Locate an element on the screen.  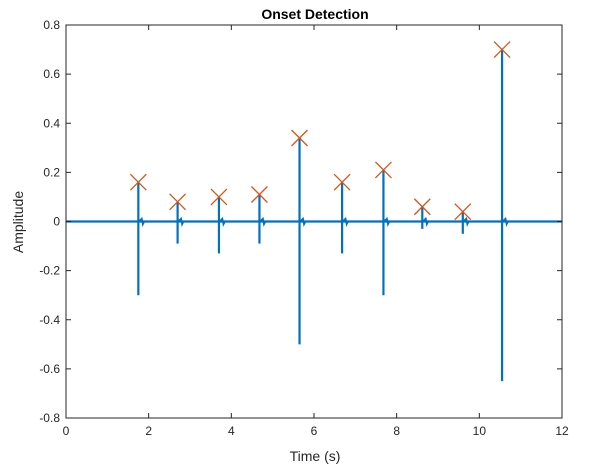
y-axis-label: Amplitude is located at coordinates (18, 222).